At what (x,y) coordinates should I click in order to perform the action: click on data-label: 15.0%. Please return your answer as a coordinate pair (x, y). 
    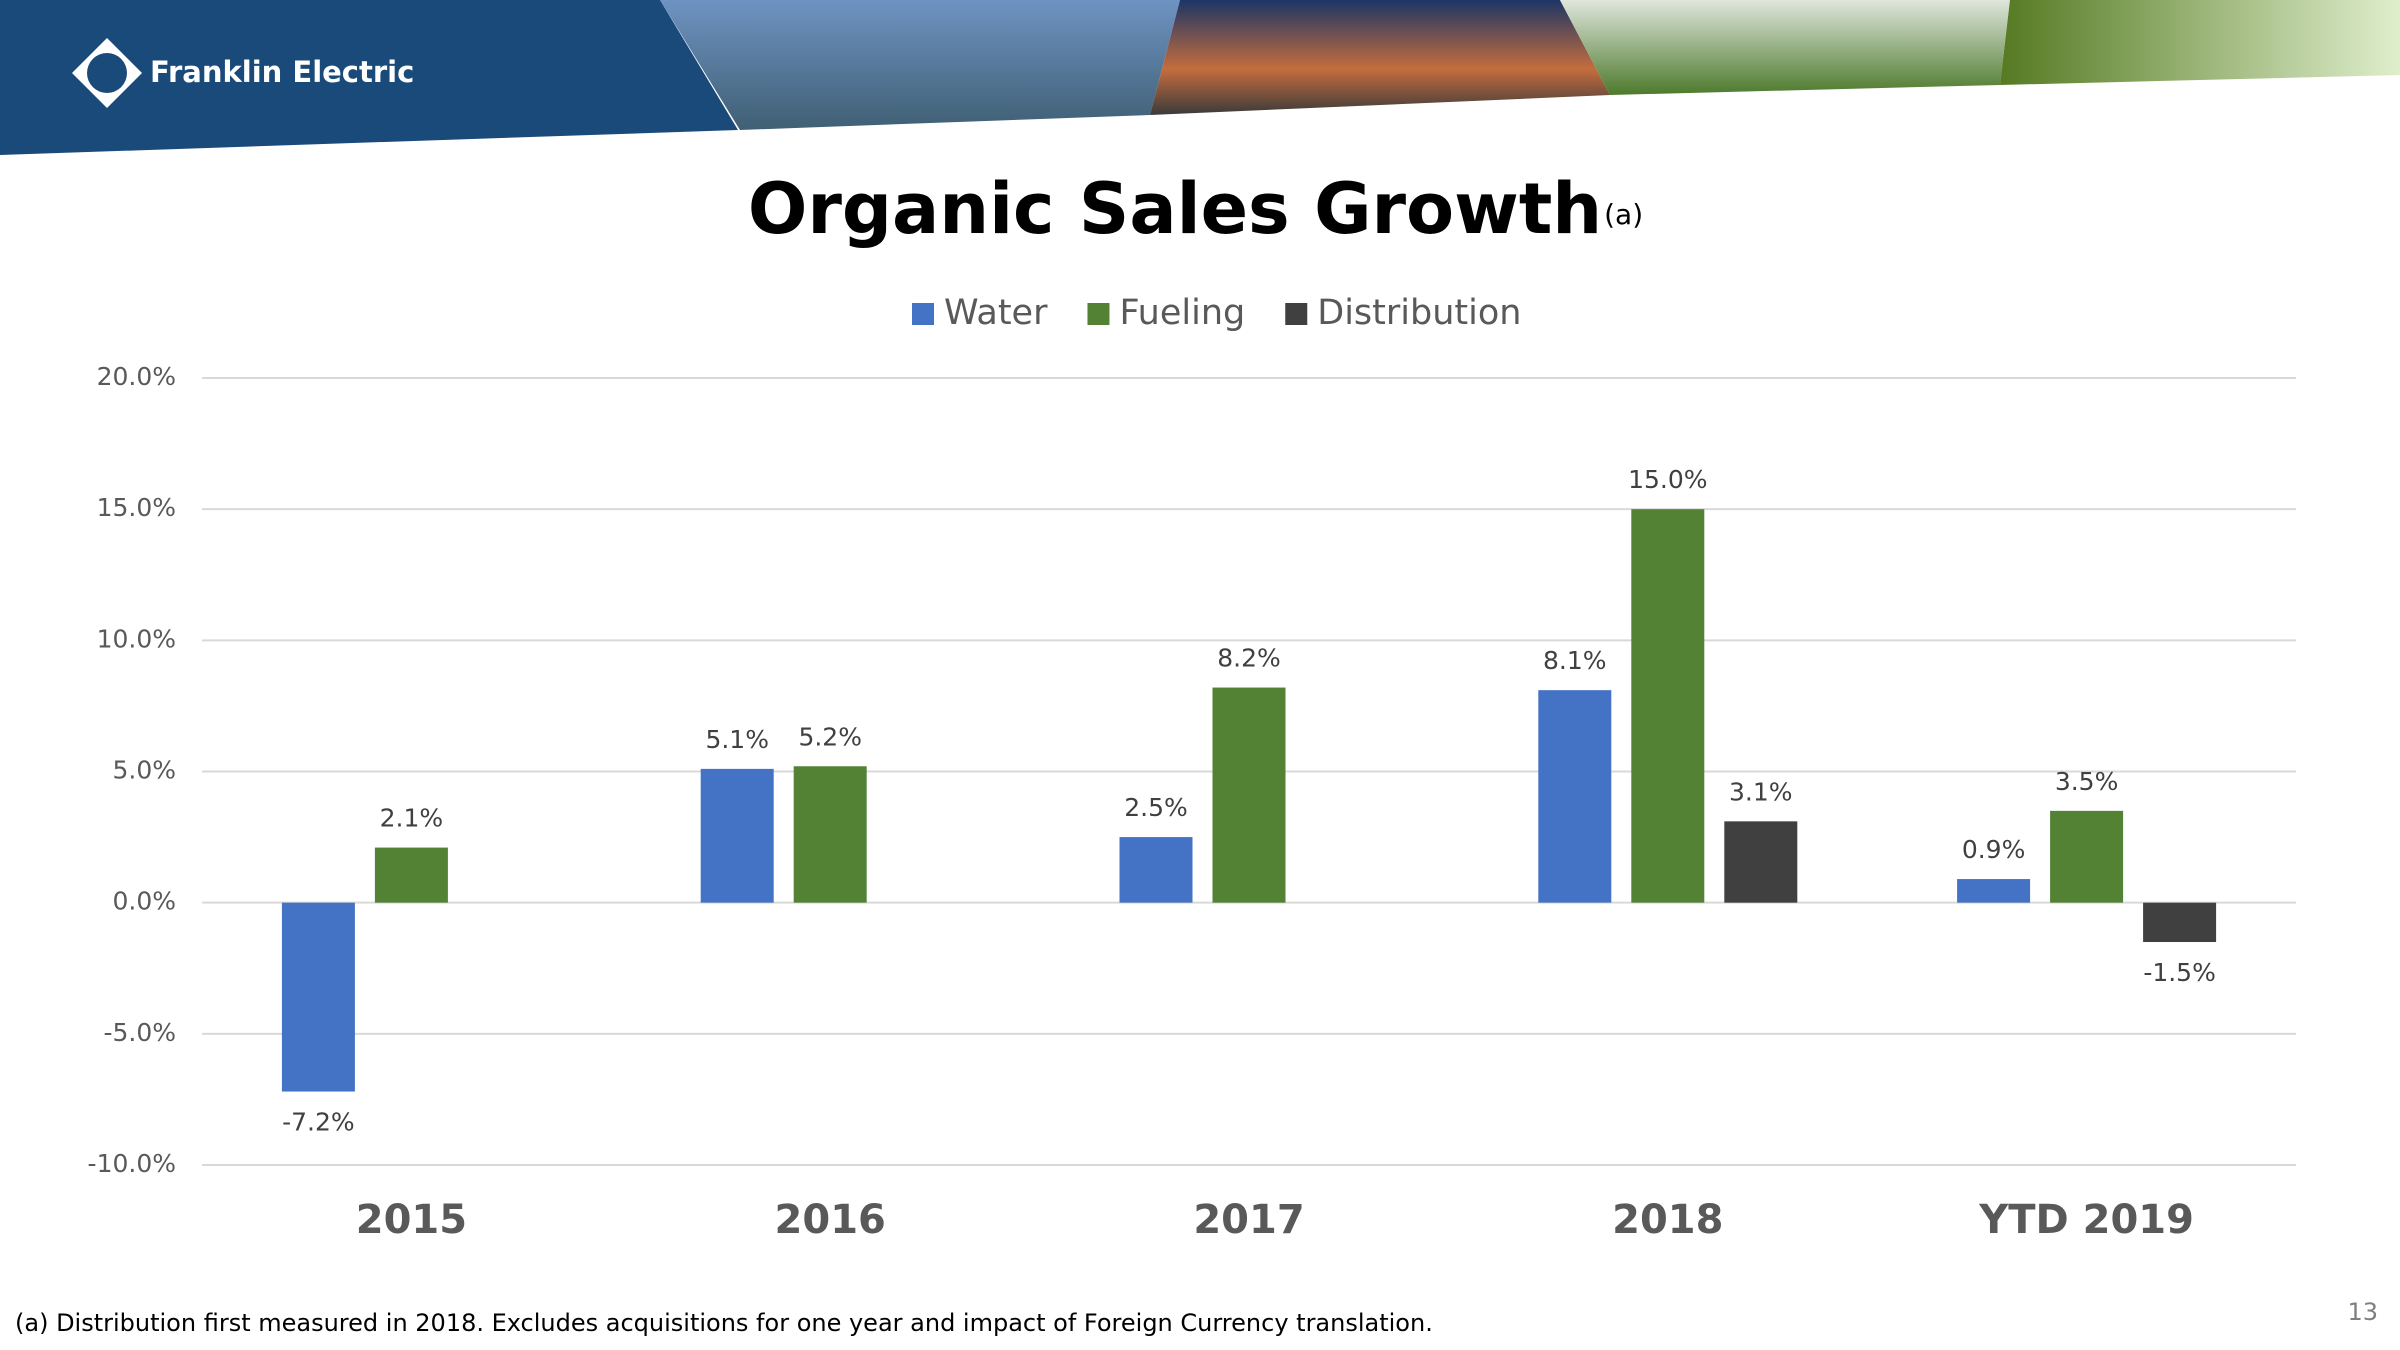
    Looking at the image, I should click on (1667, 479).